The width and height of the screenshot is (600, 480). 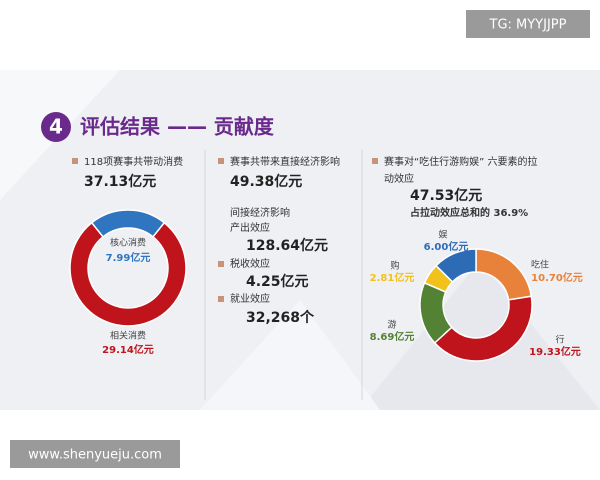 What do you see at coordinates (442, 235) in the screenshot?
I see `category-label: 娱` at bounding box center [442, 235].